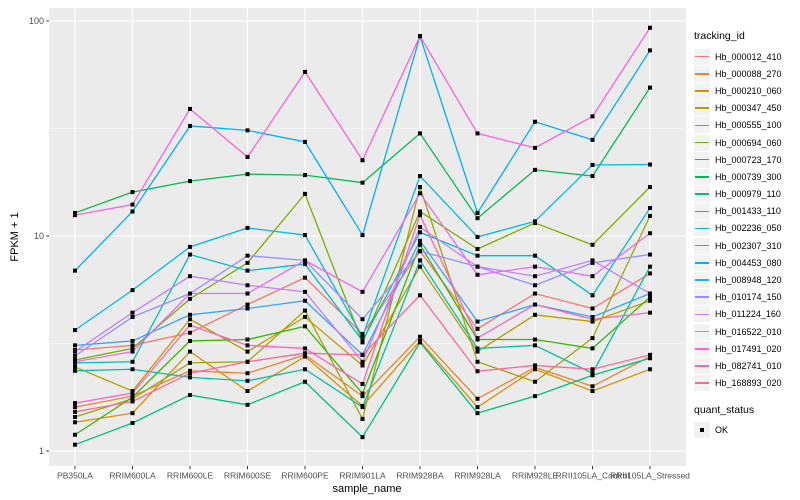 The height and width of the screenshot is (500, 800). Describe the element at coordinates (746, 159) in the screenshot. I see `legend-item: Hb_000723_170` at that location.